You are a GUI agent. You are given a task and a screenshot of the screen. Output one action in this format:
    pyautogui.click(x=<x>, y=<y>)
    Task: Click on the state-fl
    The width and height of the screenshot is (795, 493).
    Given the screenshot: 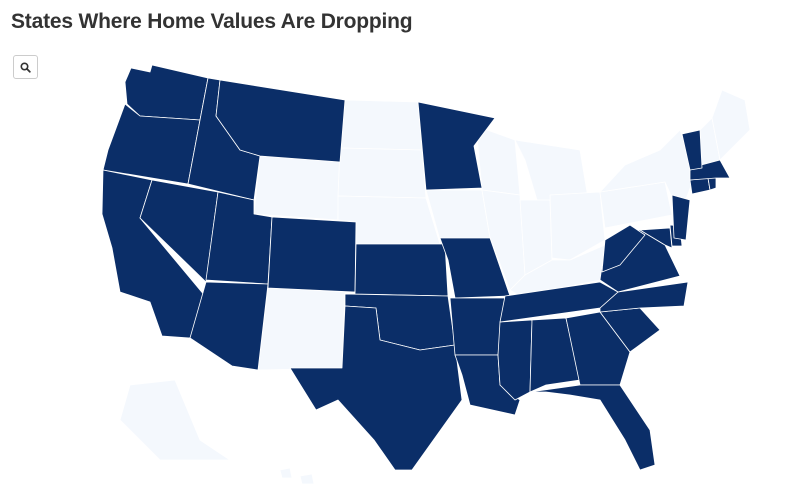 What is the action you would take?
    pyautogui.click(x=592, y=427)
    